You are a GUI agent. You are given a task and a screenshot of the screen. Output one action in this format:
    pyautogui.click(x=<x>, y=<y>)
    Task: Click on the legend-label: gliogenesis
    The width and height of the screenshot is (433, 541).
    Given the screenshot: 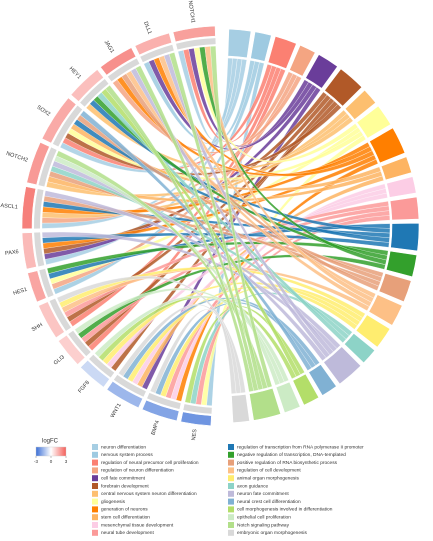 What is the action you would take?
    pyautogui.click(x=113, y=502)
    